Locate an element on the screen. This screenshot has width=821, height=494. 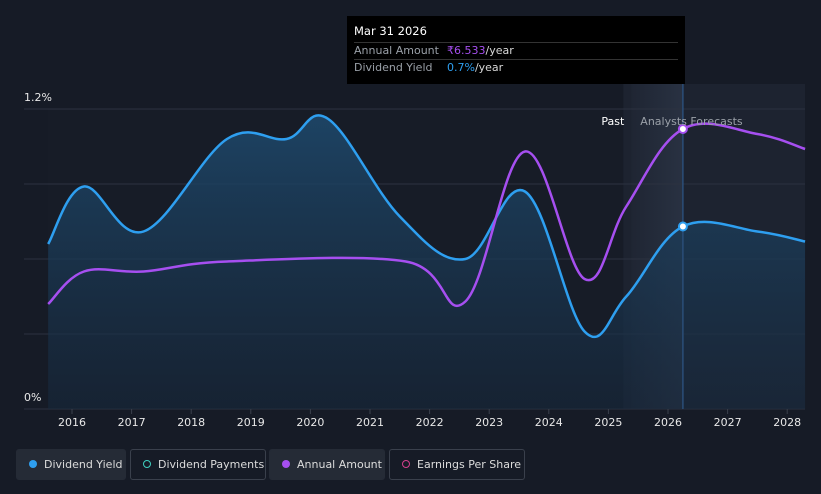
x-tick-label: 2024 is located at coordinates (549, 422).